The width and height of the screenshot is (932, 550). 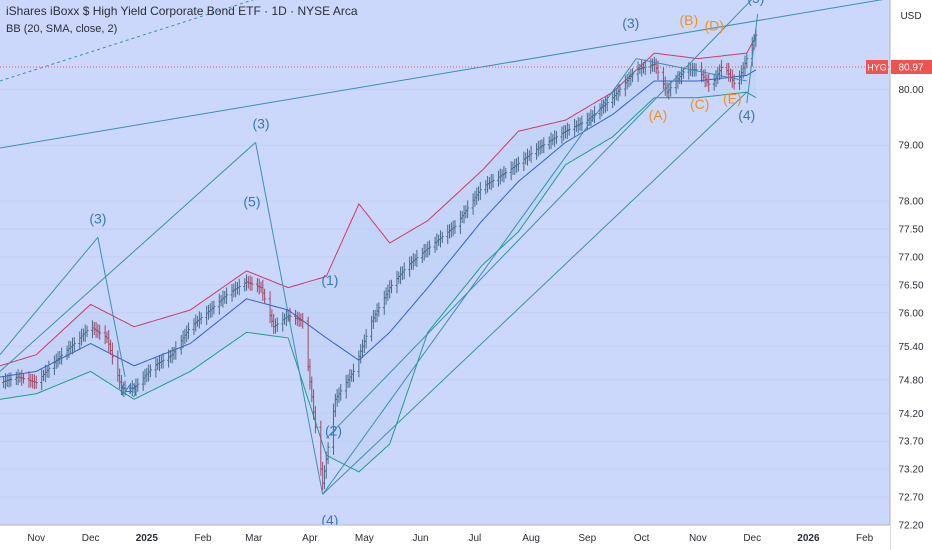 What do you see at coordinates (420, 538) in the screenshot?
I see `x-tick-label: Jun` at bounding box center [420, 538].